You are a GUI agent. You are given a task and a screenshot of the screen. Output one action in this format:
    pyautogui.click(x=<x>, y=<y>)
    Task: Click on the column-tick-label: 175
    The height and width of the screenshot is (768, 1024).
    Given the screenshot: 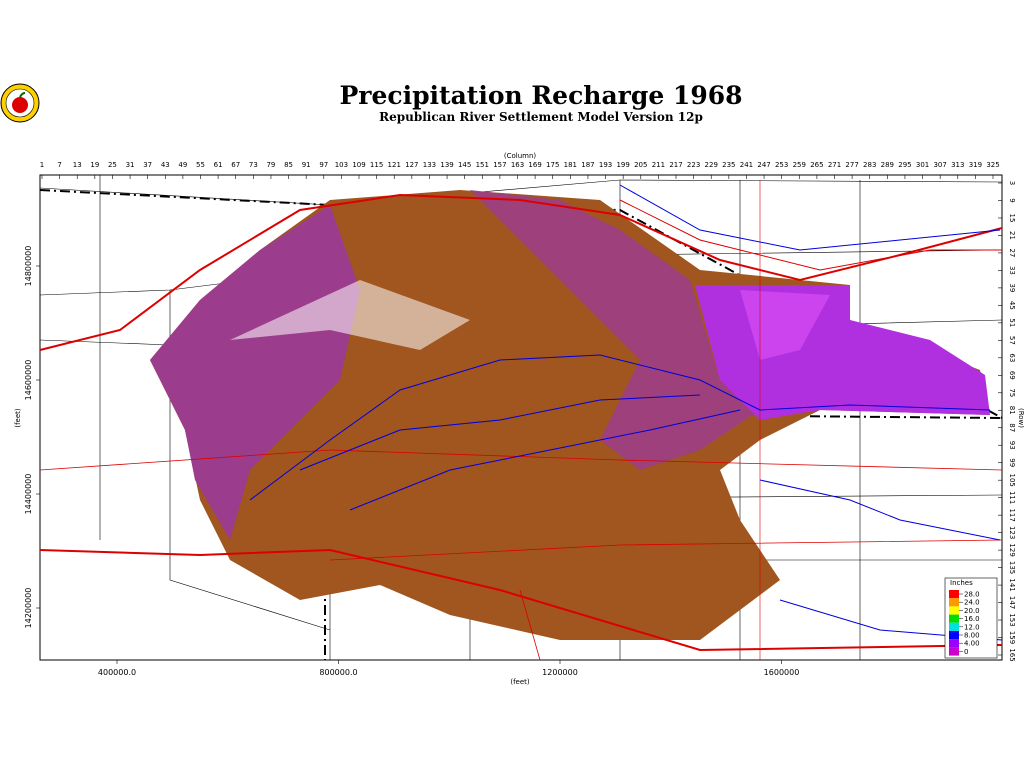 What is the action you would take?
    pyautogui.click(x=552, y=165)
    